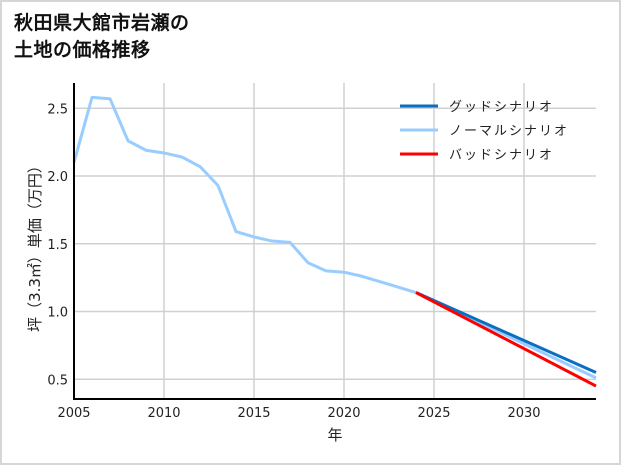  Describe the element at coordinates (334, 435) in the screenshot. I see `x-axis-label: 年` at that location.